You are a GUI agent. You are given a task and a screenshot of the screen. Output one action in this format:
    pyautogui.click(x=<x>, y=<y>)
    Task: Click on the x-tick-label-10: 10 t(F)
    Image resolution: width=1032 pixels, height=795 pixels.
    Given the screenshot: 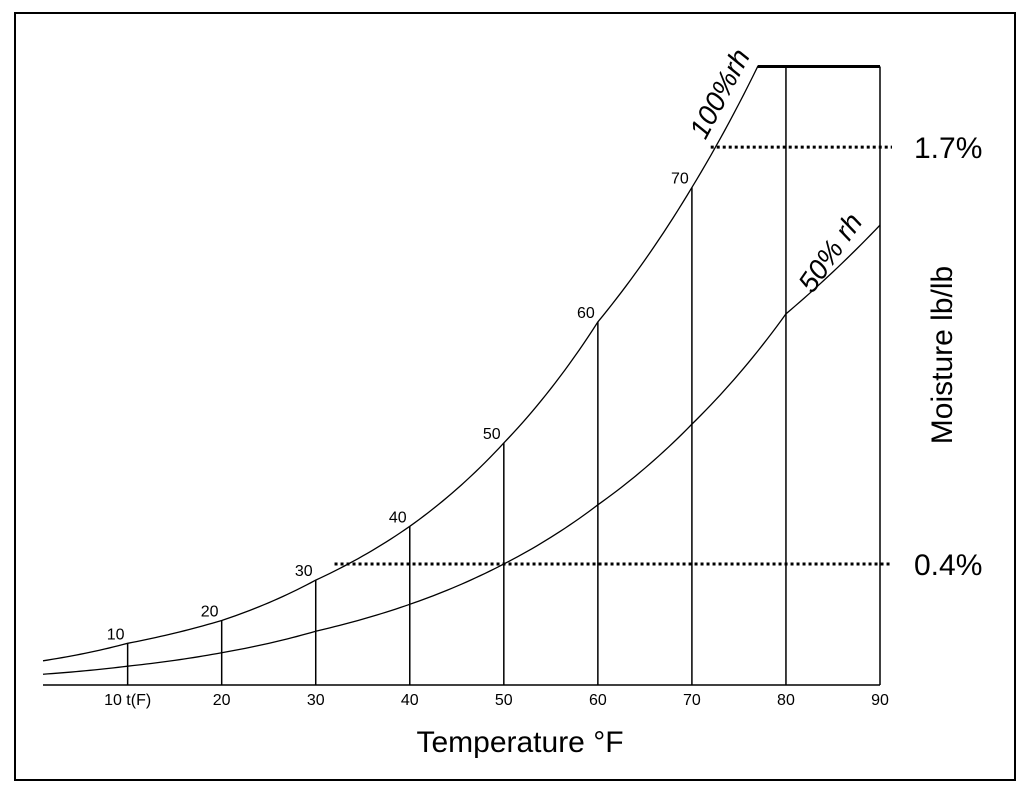 What is the action you would take?
    pyautogui.click(x=127, y=700)
    